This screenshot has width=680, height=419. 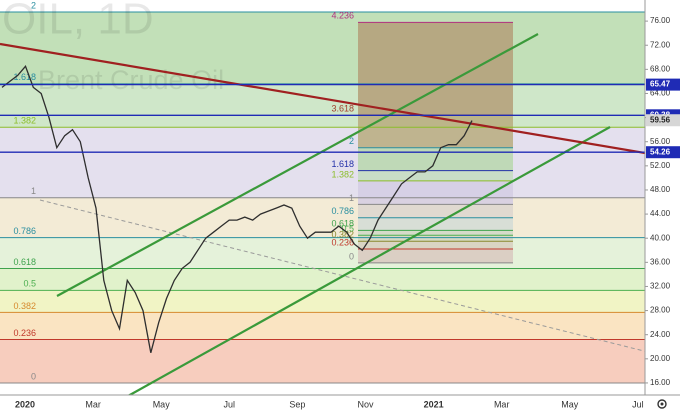 I want to click on settings-gear-center, so click(x=662, y=404).